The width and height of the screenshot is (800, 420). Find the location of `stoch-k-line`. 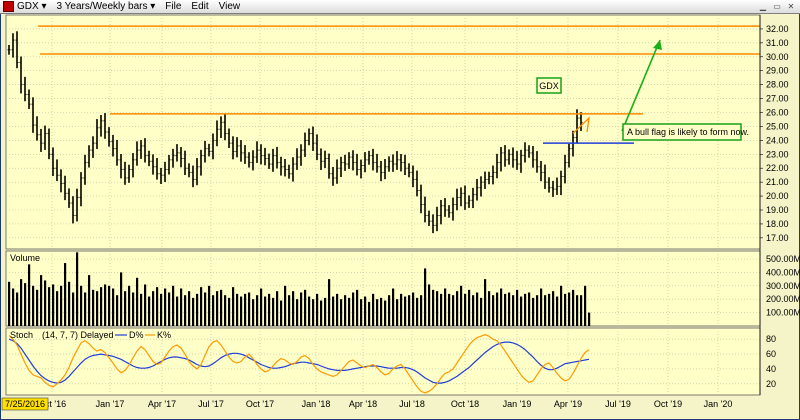

stoch-k-line is located at coordinates (299, 364).